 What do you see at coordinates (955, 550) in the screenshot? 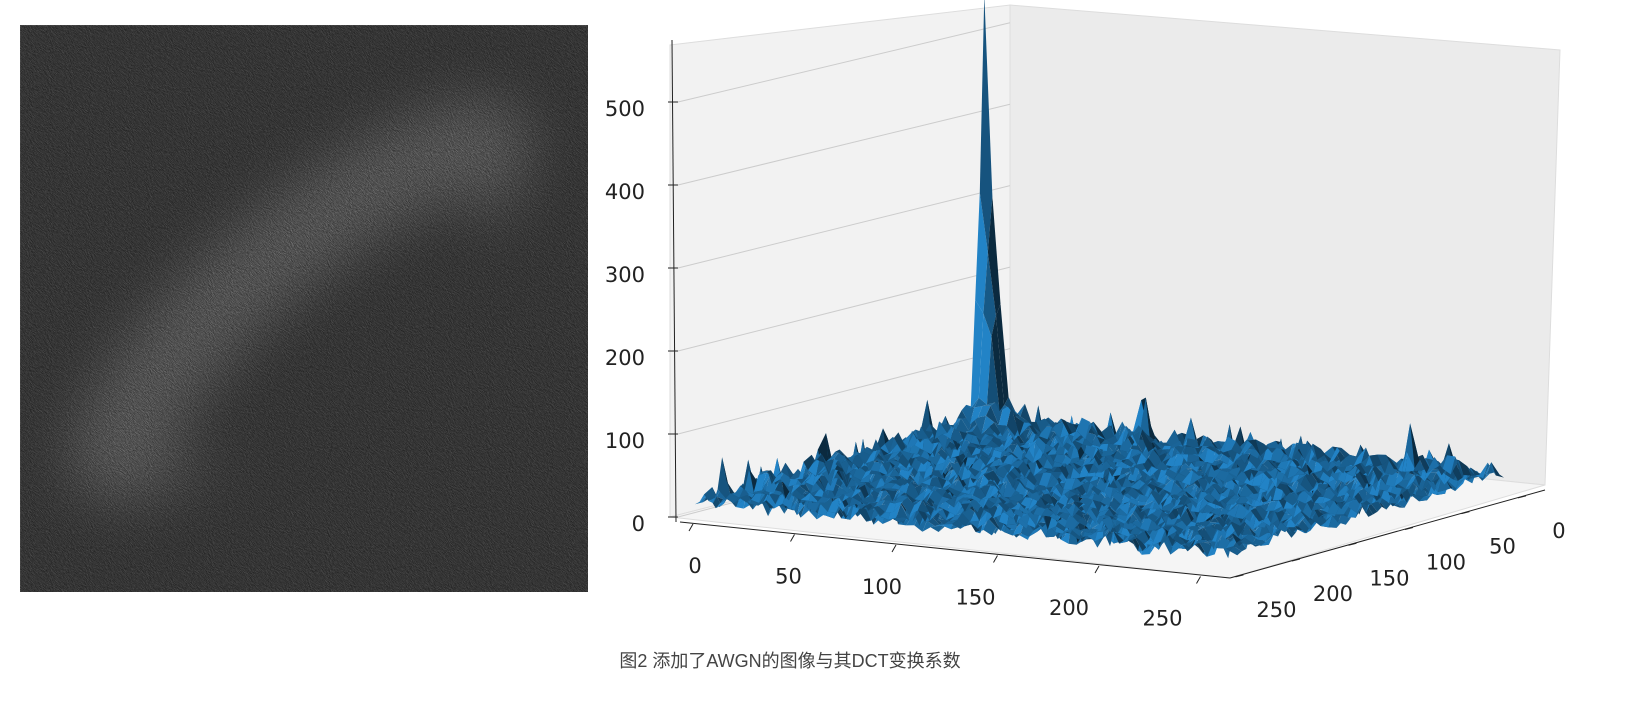
I see `x-axis` at bounding box center [955, 550].